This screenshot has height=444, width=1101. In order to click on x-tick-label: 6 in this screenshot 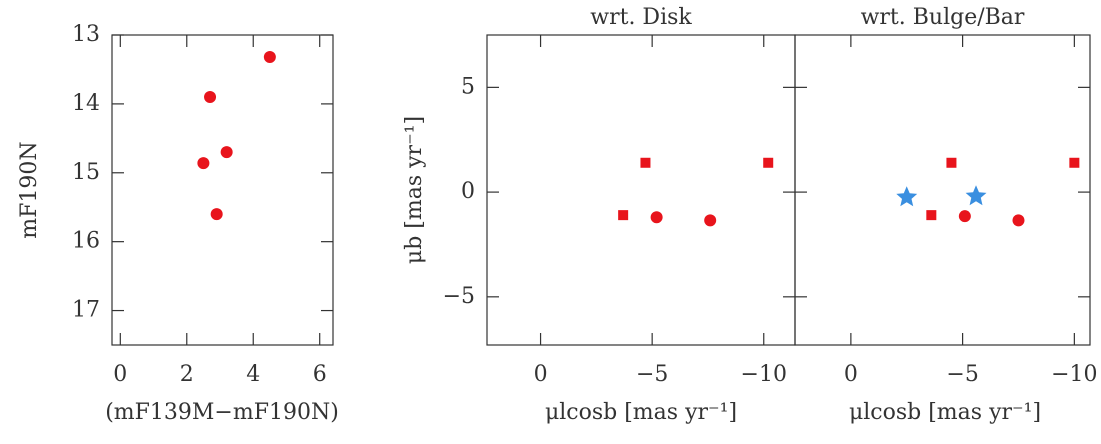, I will do `click(320, 374)`.